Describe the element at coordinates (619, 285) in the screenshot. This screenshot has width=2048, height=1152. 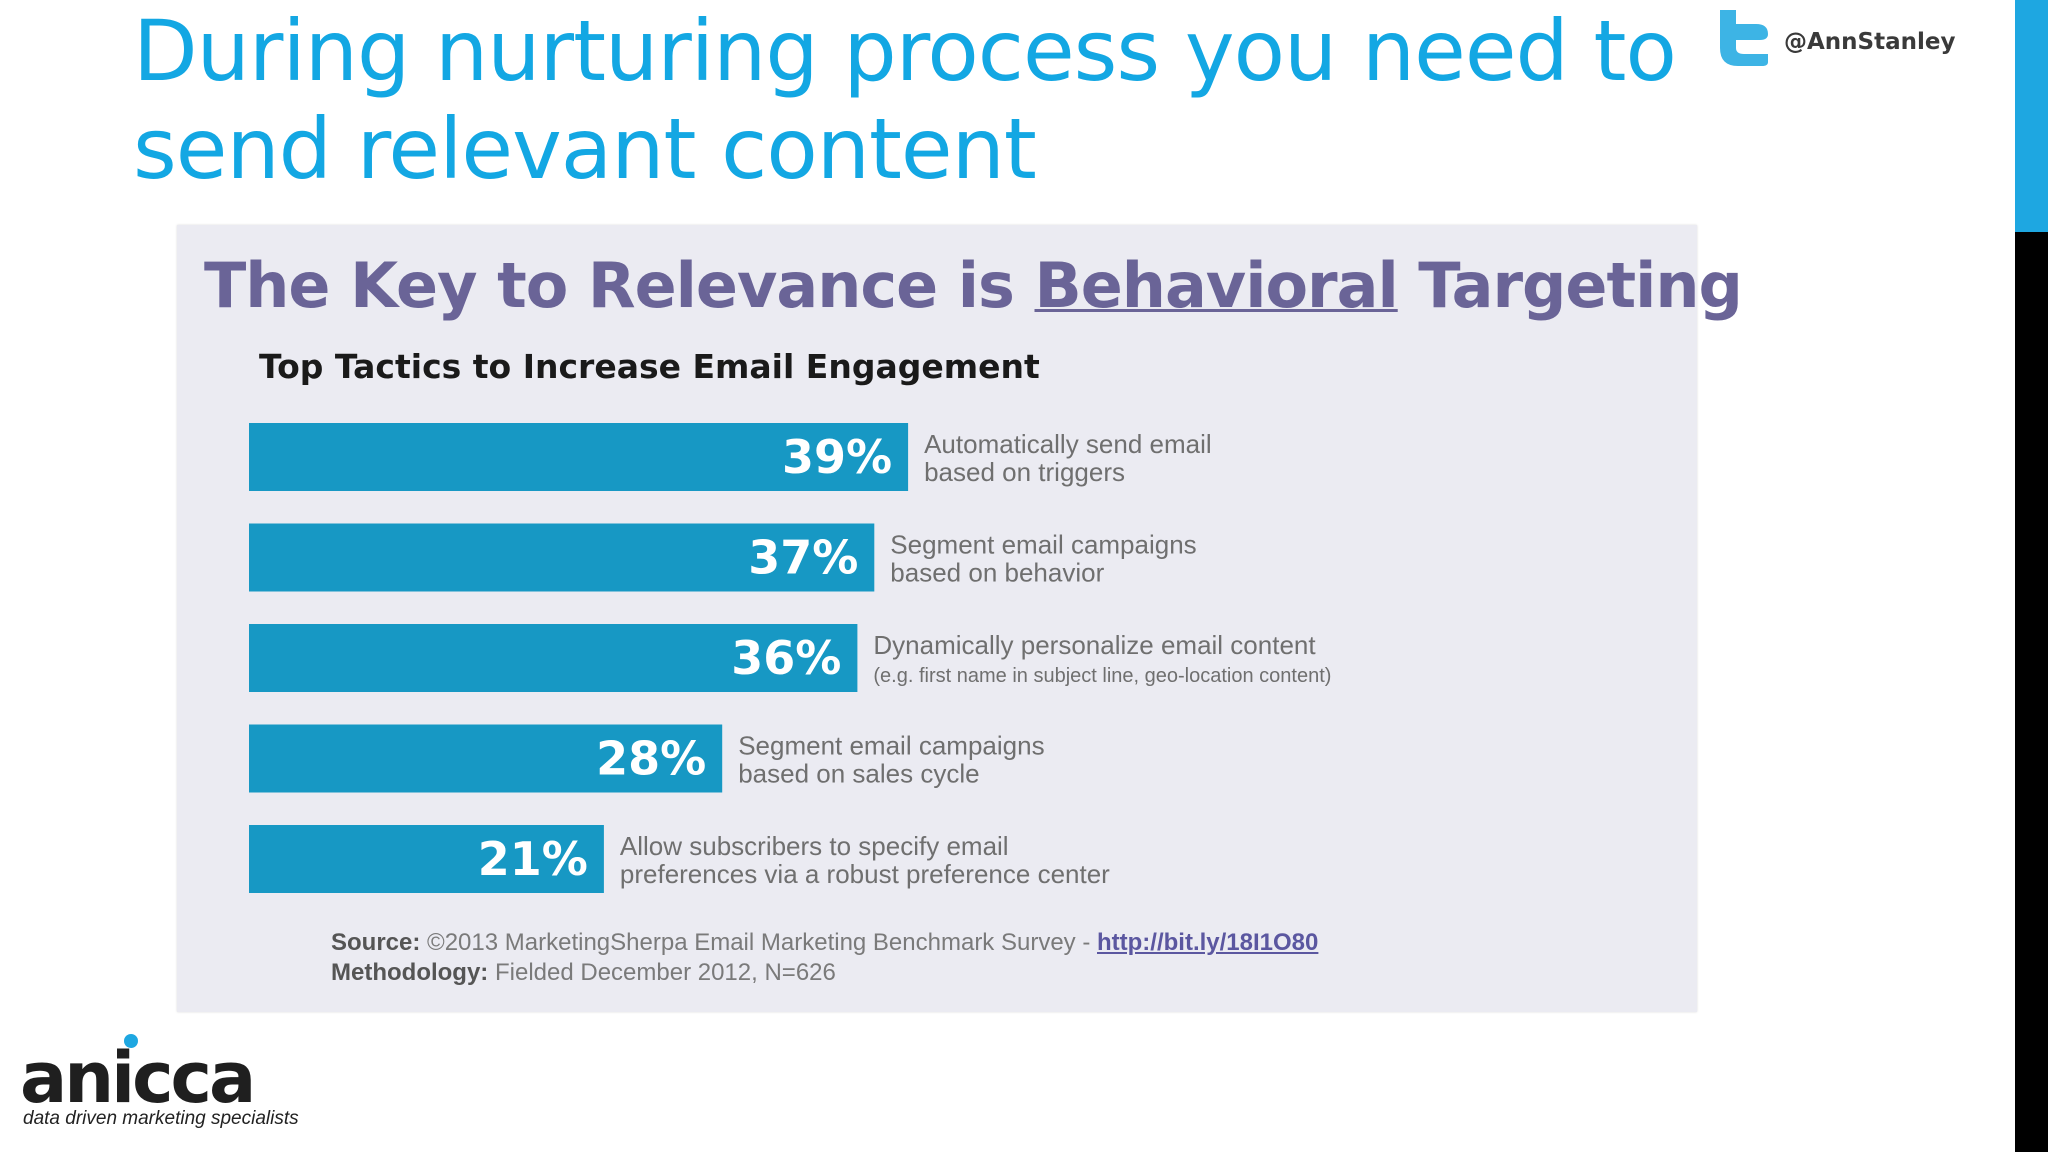
I see `chart-title-part1: The Key to Relevance is` at that location.